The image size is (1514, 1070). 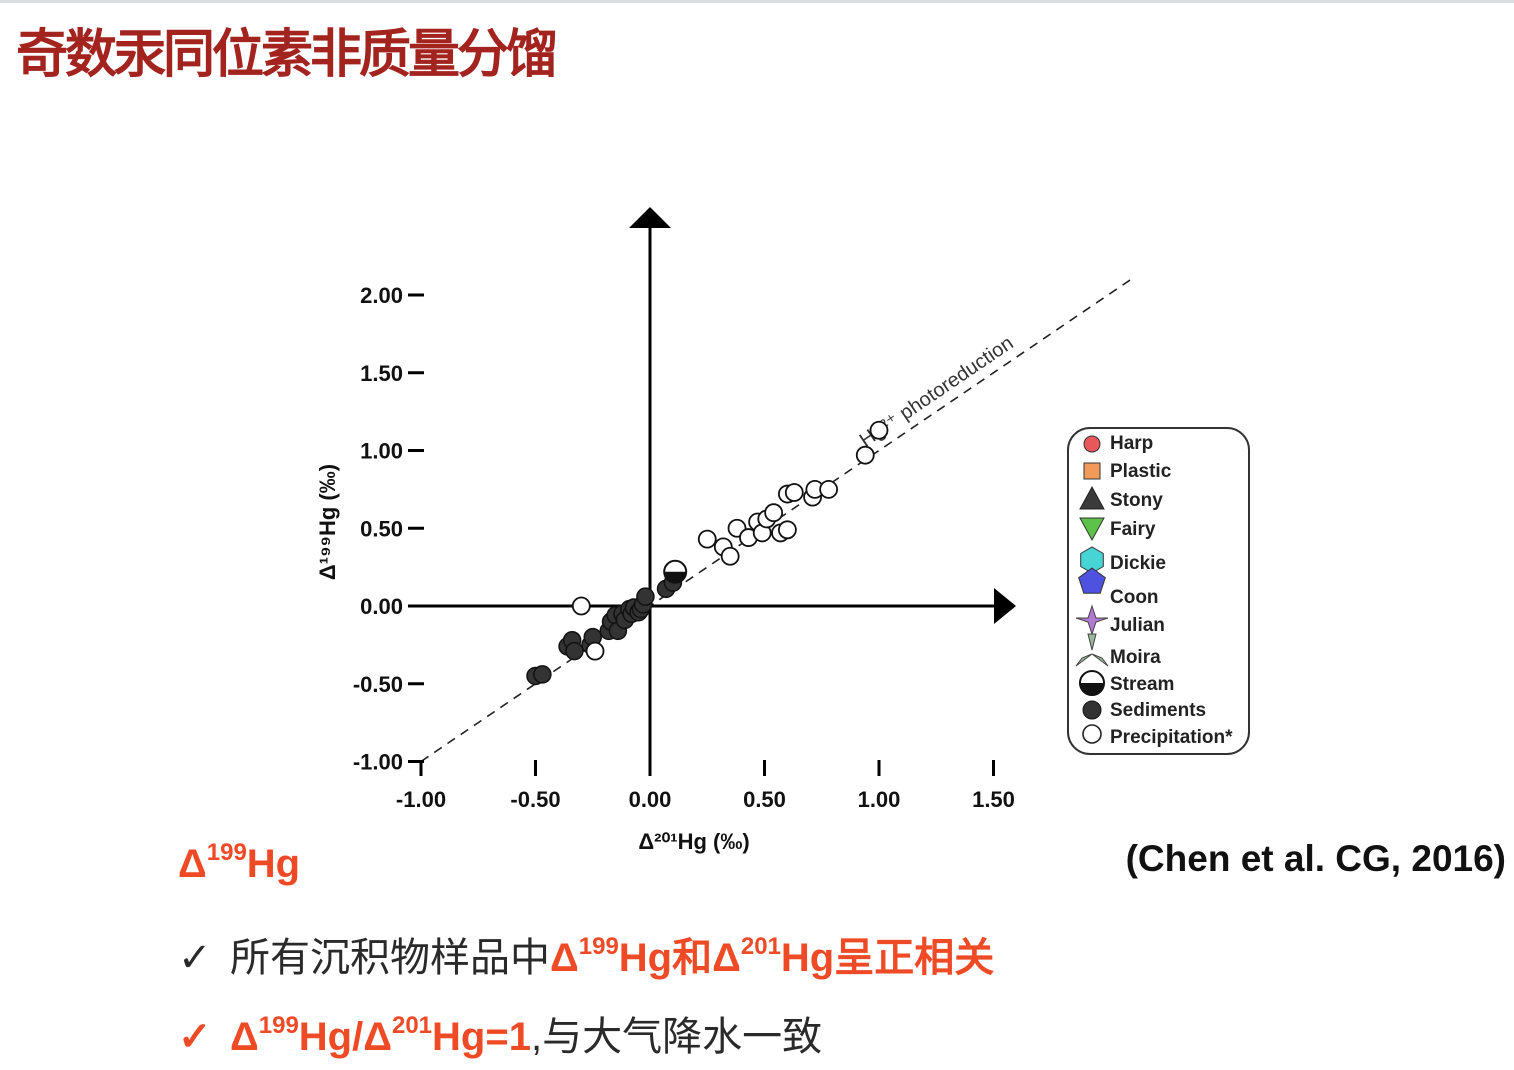 I want to click on x-axis-label: Δ²⁰¹Hg (‰), so click(x=693, y=841).